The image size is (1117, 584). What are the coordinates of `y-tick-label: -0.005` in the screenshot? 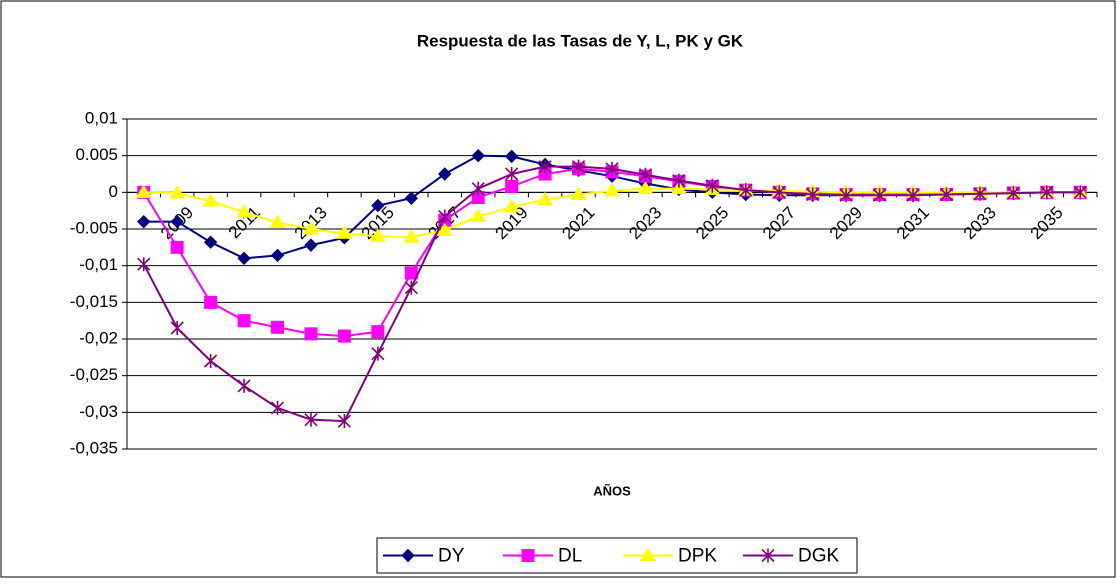 It's located at (94, 227).